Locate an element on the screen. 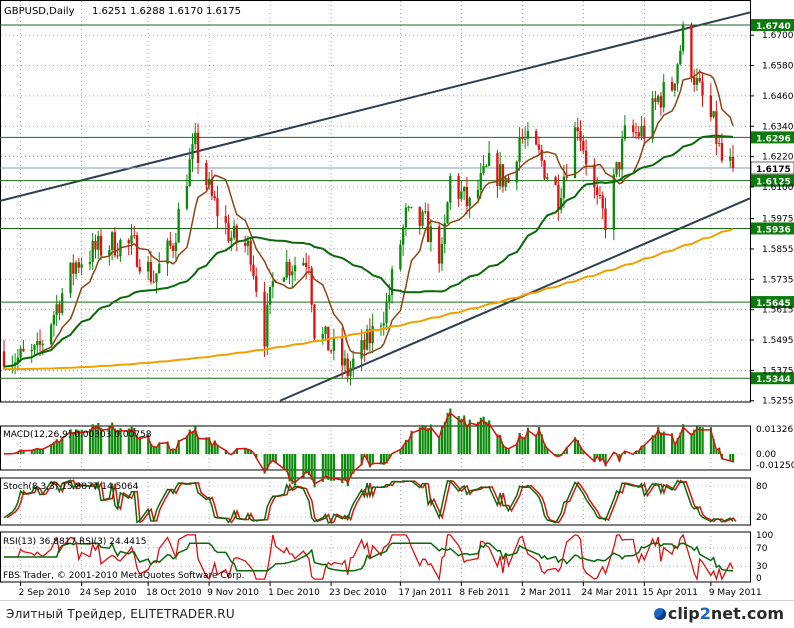 The height and width of the screenshot is (628, 794). stoch-axis-label: 80 is located at coordinates (762, 487).